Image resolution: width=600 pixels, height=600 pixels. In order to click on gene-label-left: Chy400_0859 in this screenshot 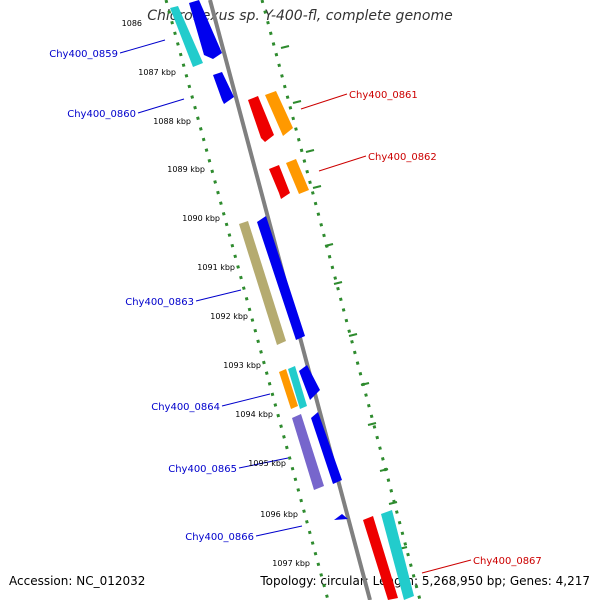, I will do `click(83, 54)`.